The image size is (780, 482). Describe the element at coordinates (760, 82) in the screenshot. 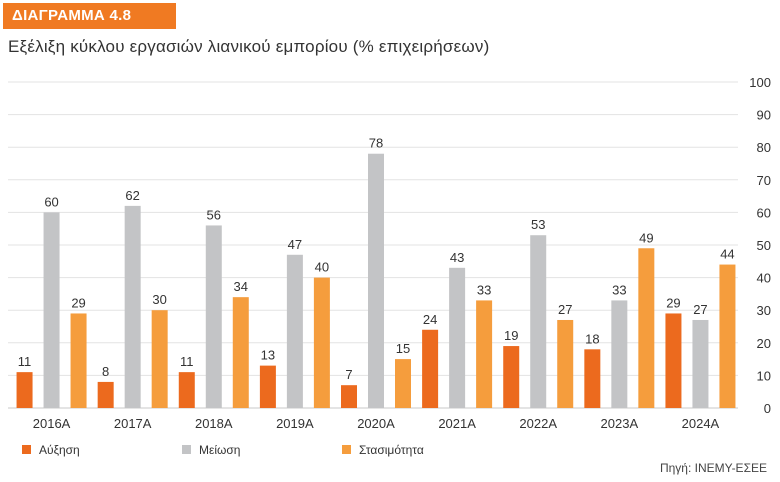

I see `y-tick-label: 100` at that location.